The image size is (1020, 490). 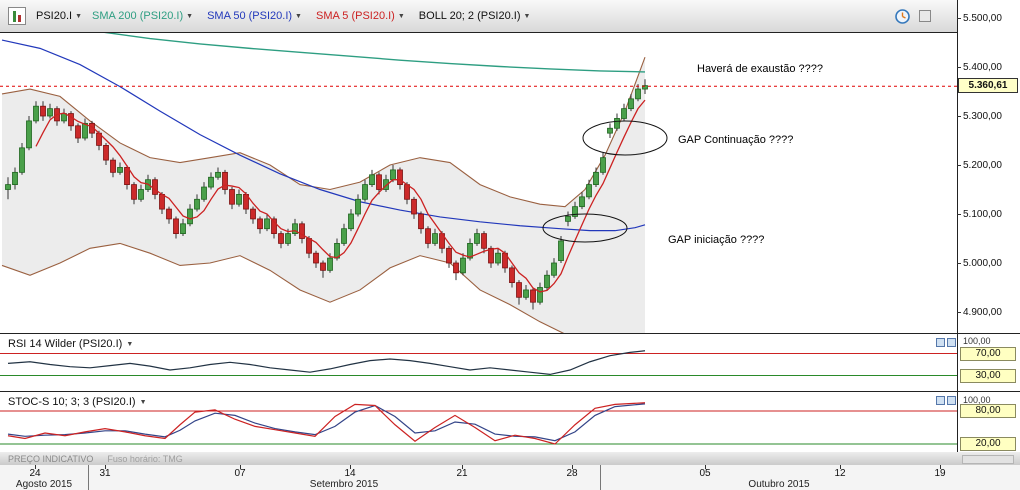 What do you see at coordinates (988, 86) in the screenshot?
I see `last-price-badge: 5.360,61` at bounding box center [988, 86].